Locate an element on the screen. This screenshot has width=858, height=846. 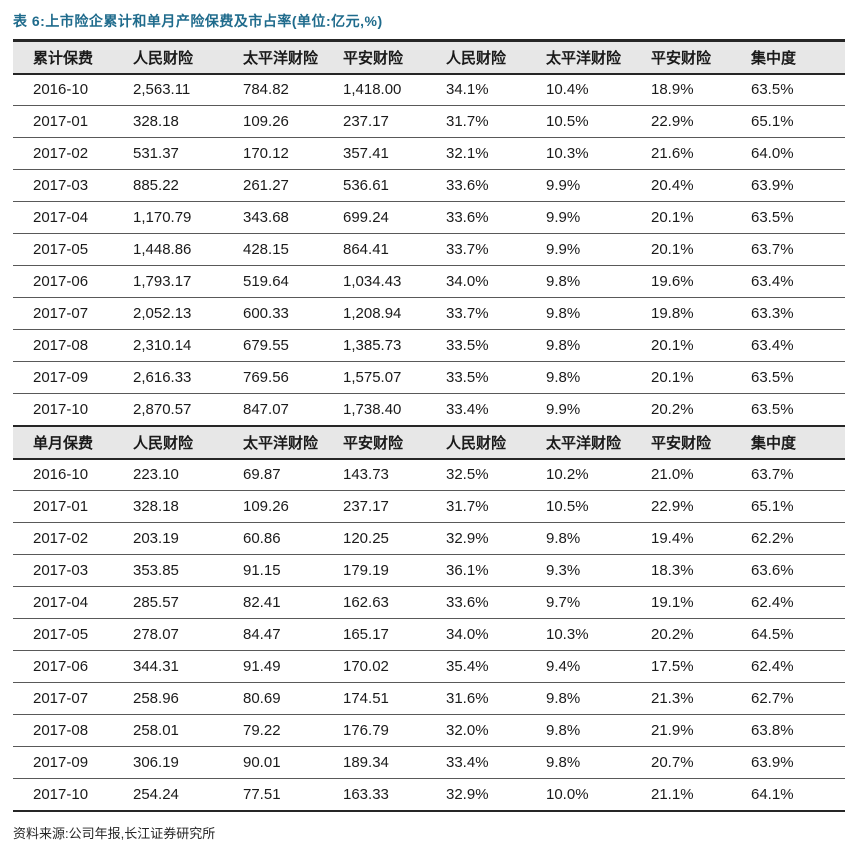
value-cell: 20.7% is located at coordinates (672, 762).